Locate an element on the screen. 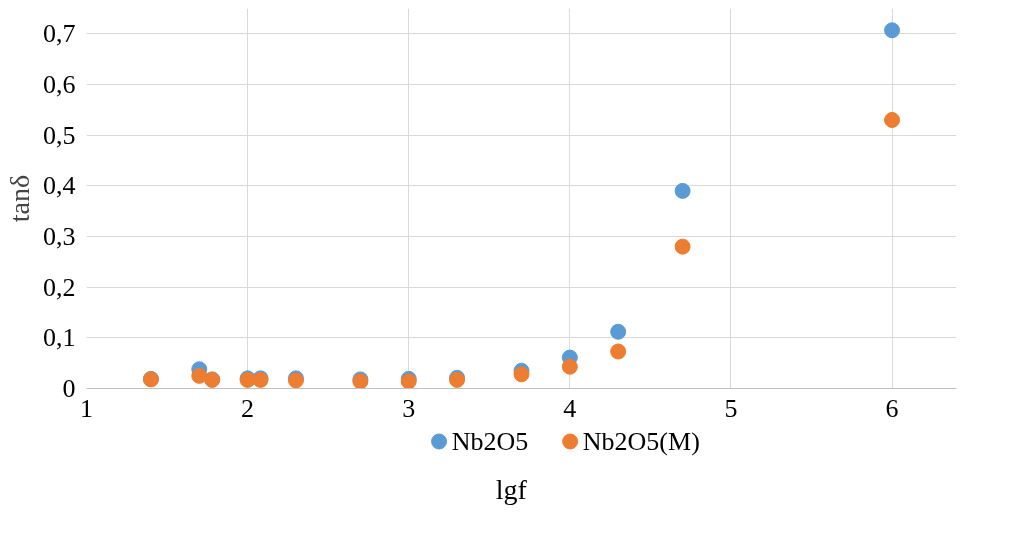  legend-label: Nb2O5(M) is located at coordinates (641, 441).